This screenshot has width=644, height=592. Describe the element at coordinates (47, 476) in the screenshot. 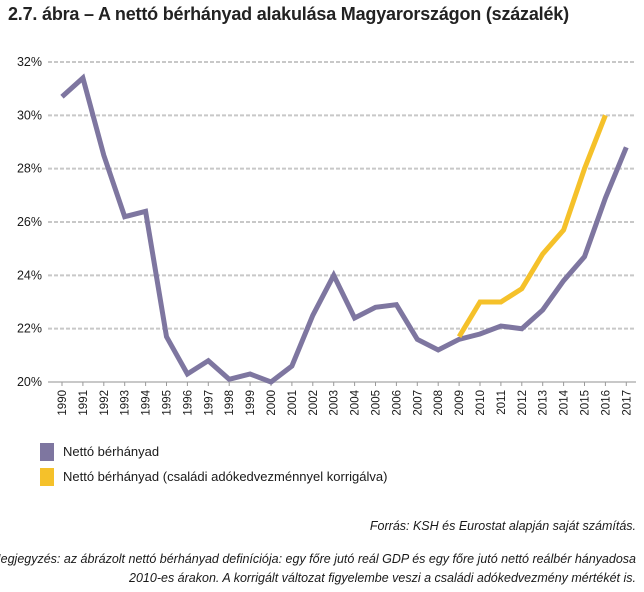

I see `legend-swatch-yellow` at that location.